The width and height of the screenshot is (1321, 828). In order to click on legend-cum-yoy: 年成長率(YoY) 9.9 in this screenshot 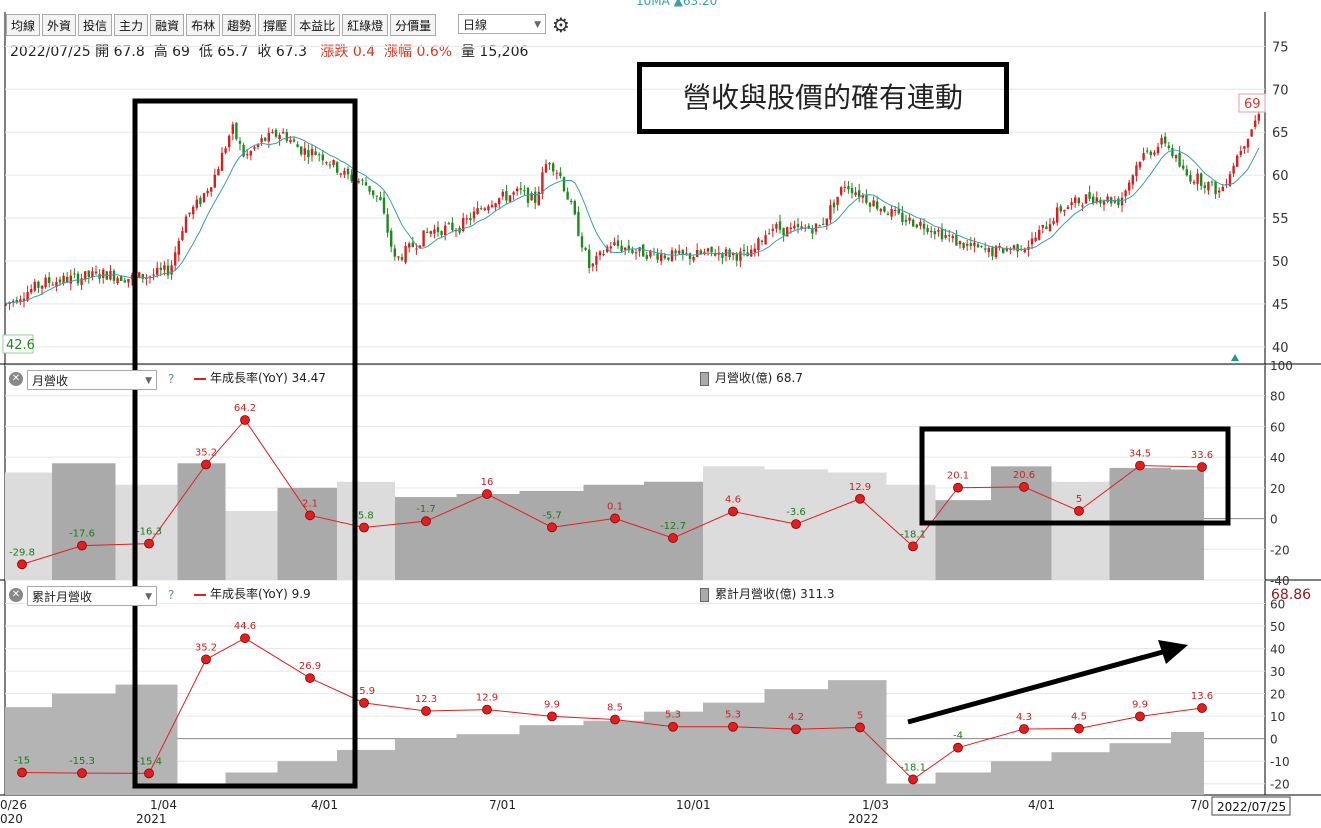, I will do `click(252, 593)`.